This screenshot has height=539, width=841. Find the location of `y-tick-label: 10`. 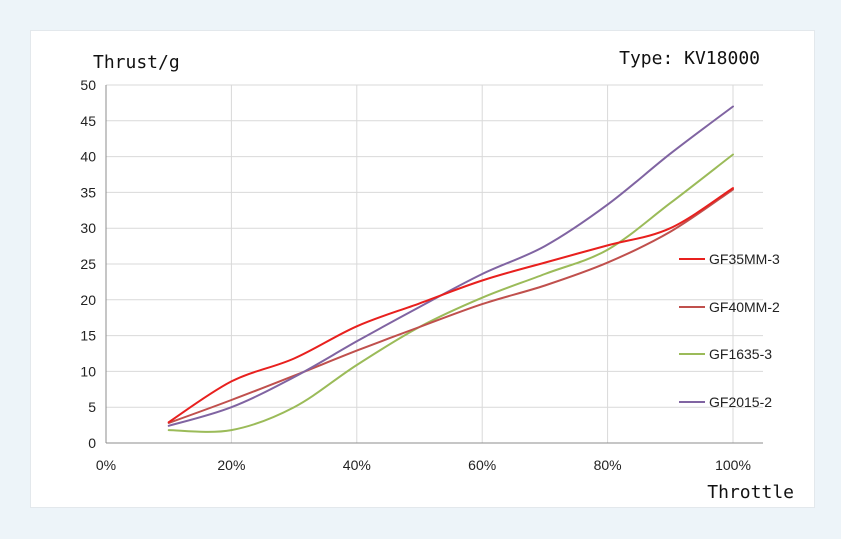

y-tick-label: 10 is located at coordinates (88, 371).